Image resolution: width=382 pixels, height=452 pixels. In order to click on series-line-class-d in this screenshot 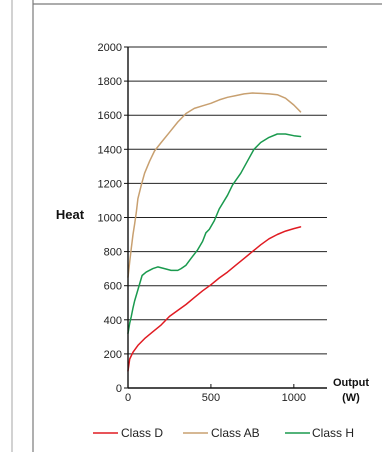, I will do `click(214, 299)`.